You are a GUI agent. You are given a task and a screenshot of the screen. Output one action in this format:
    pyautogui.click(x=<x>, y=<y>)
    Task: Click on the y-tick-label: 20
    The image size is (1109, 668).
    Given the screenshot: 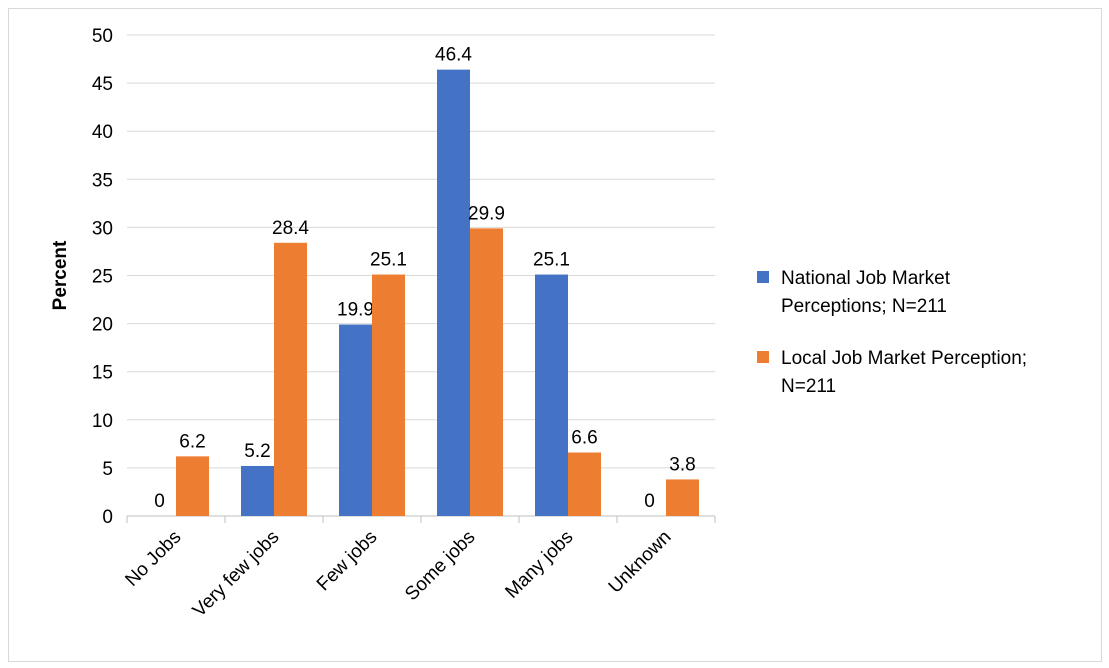 What is the action you would take?
    pyautogui.click(x=102, y=325)
    